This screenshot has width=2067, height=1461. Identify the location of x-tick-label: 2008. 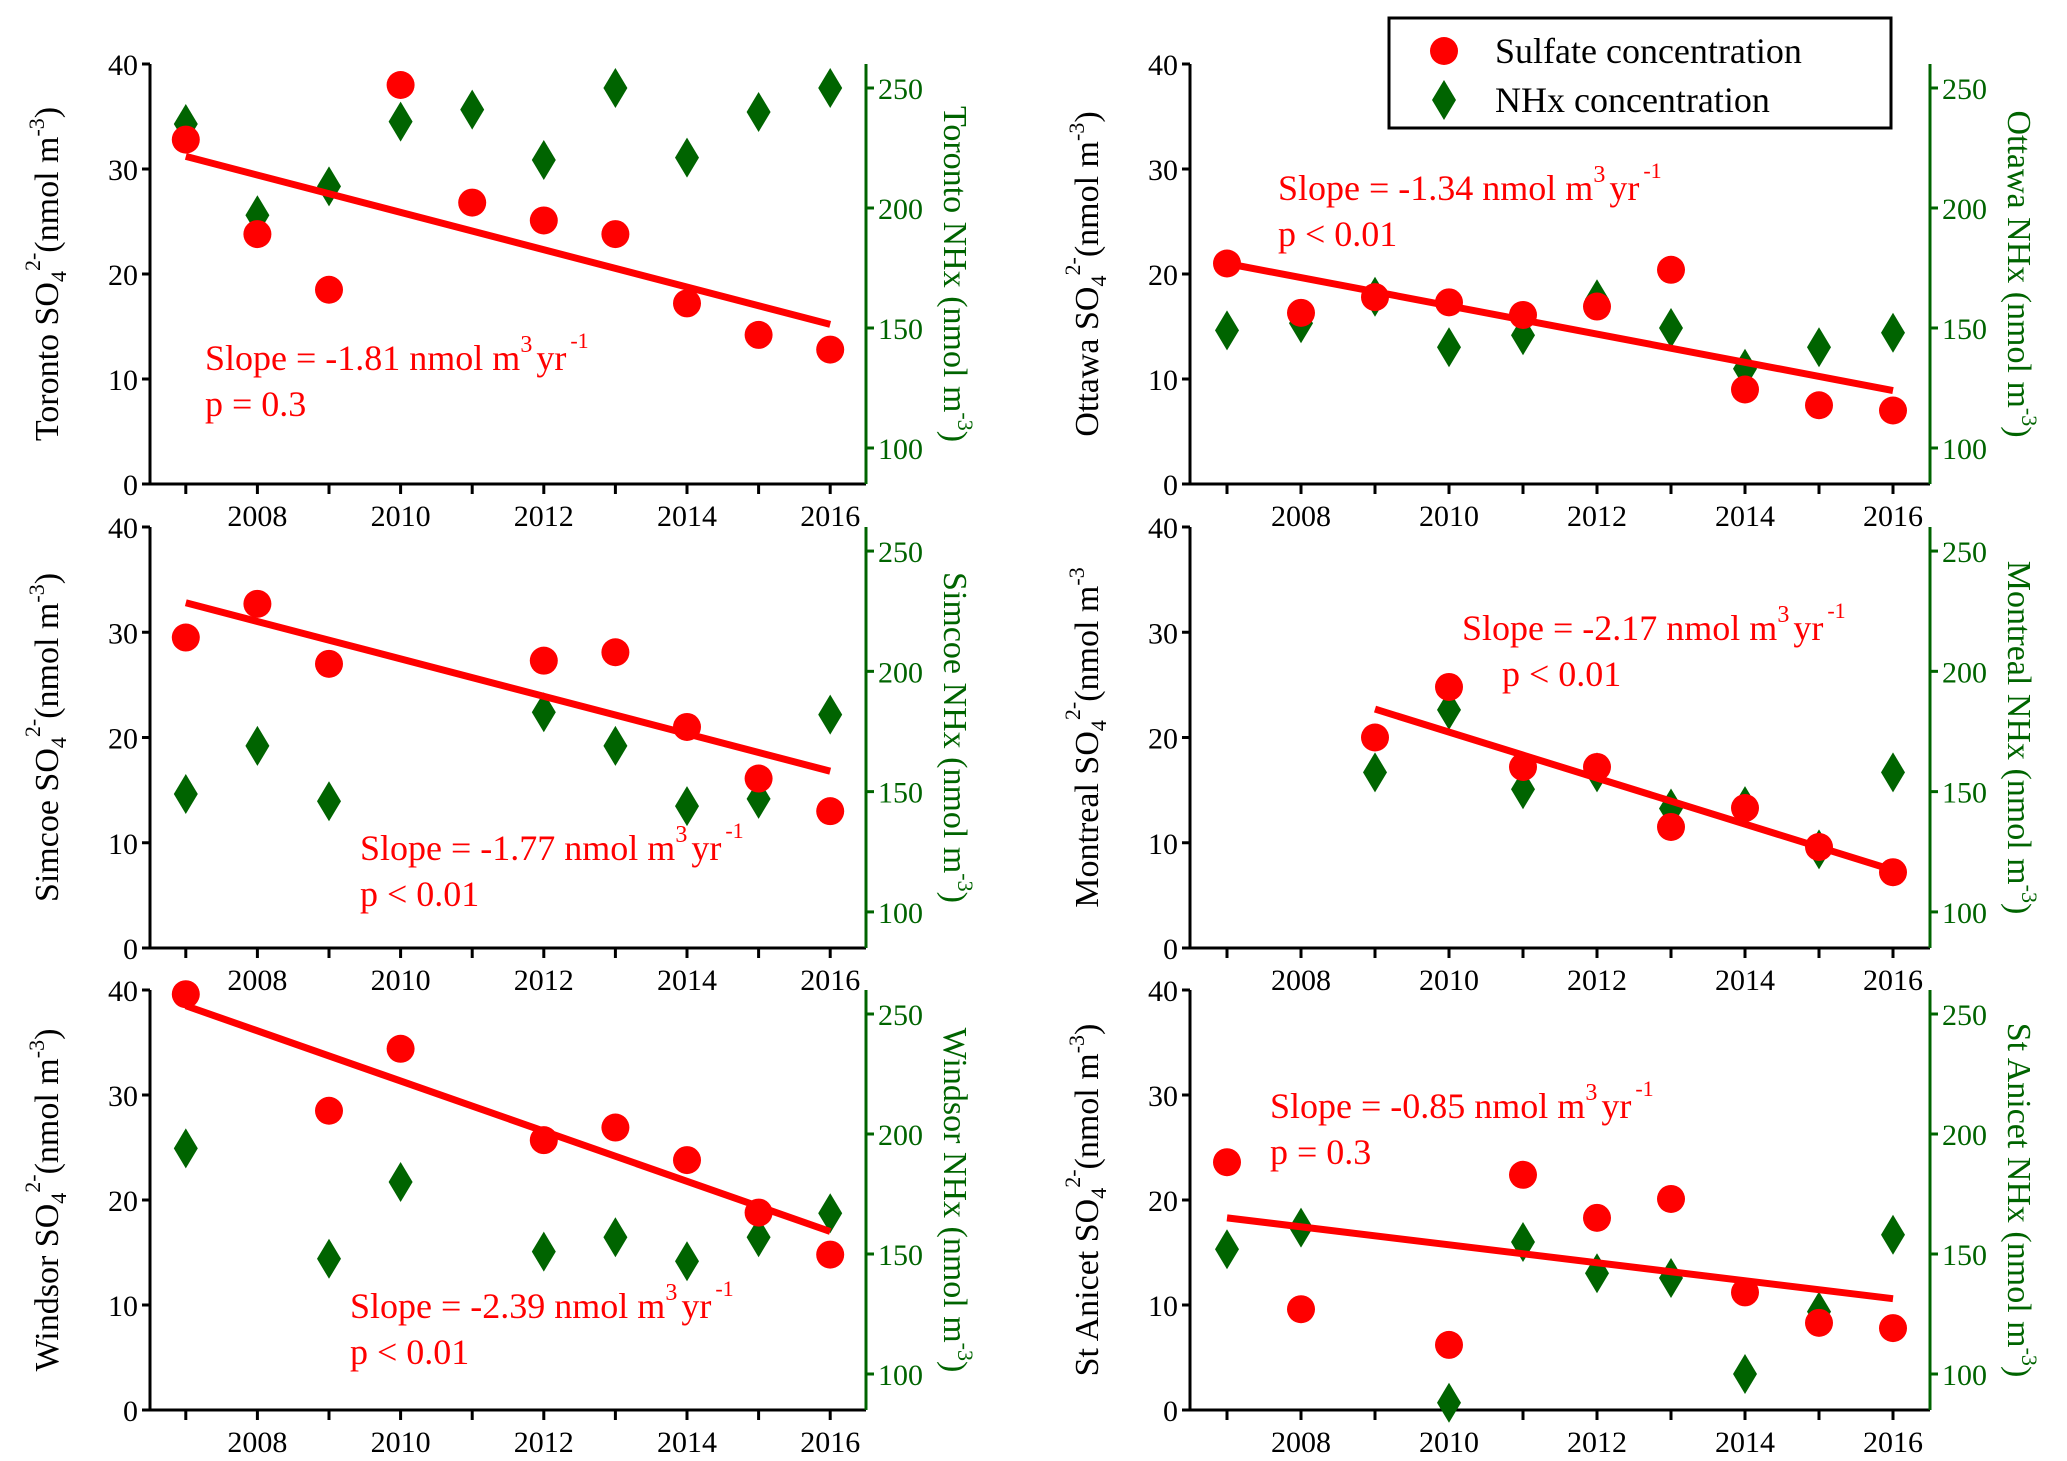
(257, 1442).